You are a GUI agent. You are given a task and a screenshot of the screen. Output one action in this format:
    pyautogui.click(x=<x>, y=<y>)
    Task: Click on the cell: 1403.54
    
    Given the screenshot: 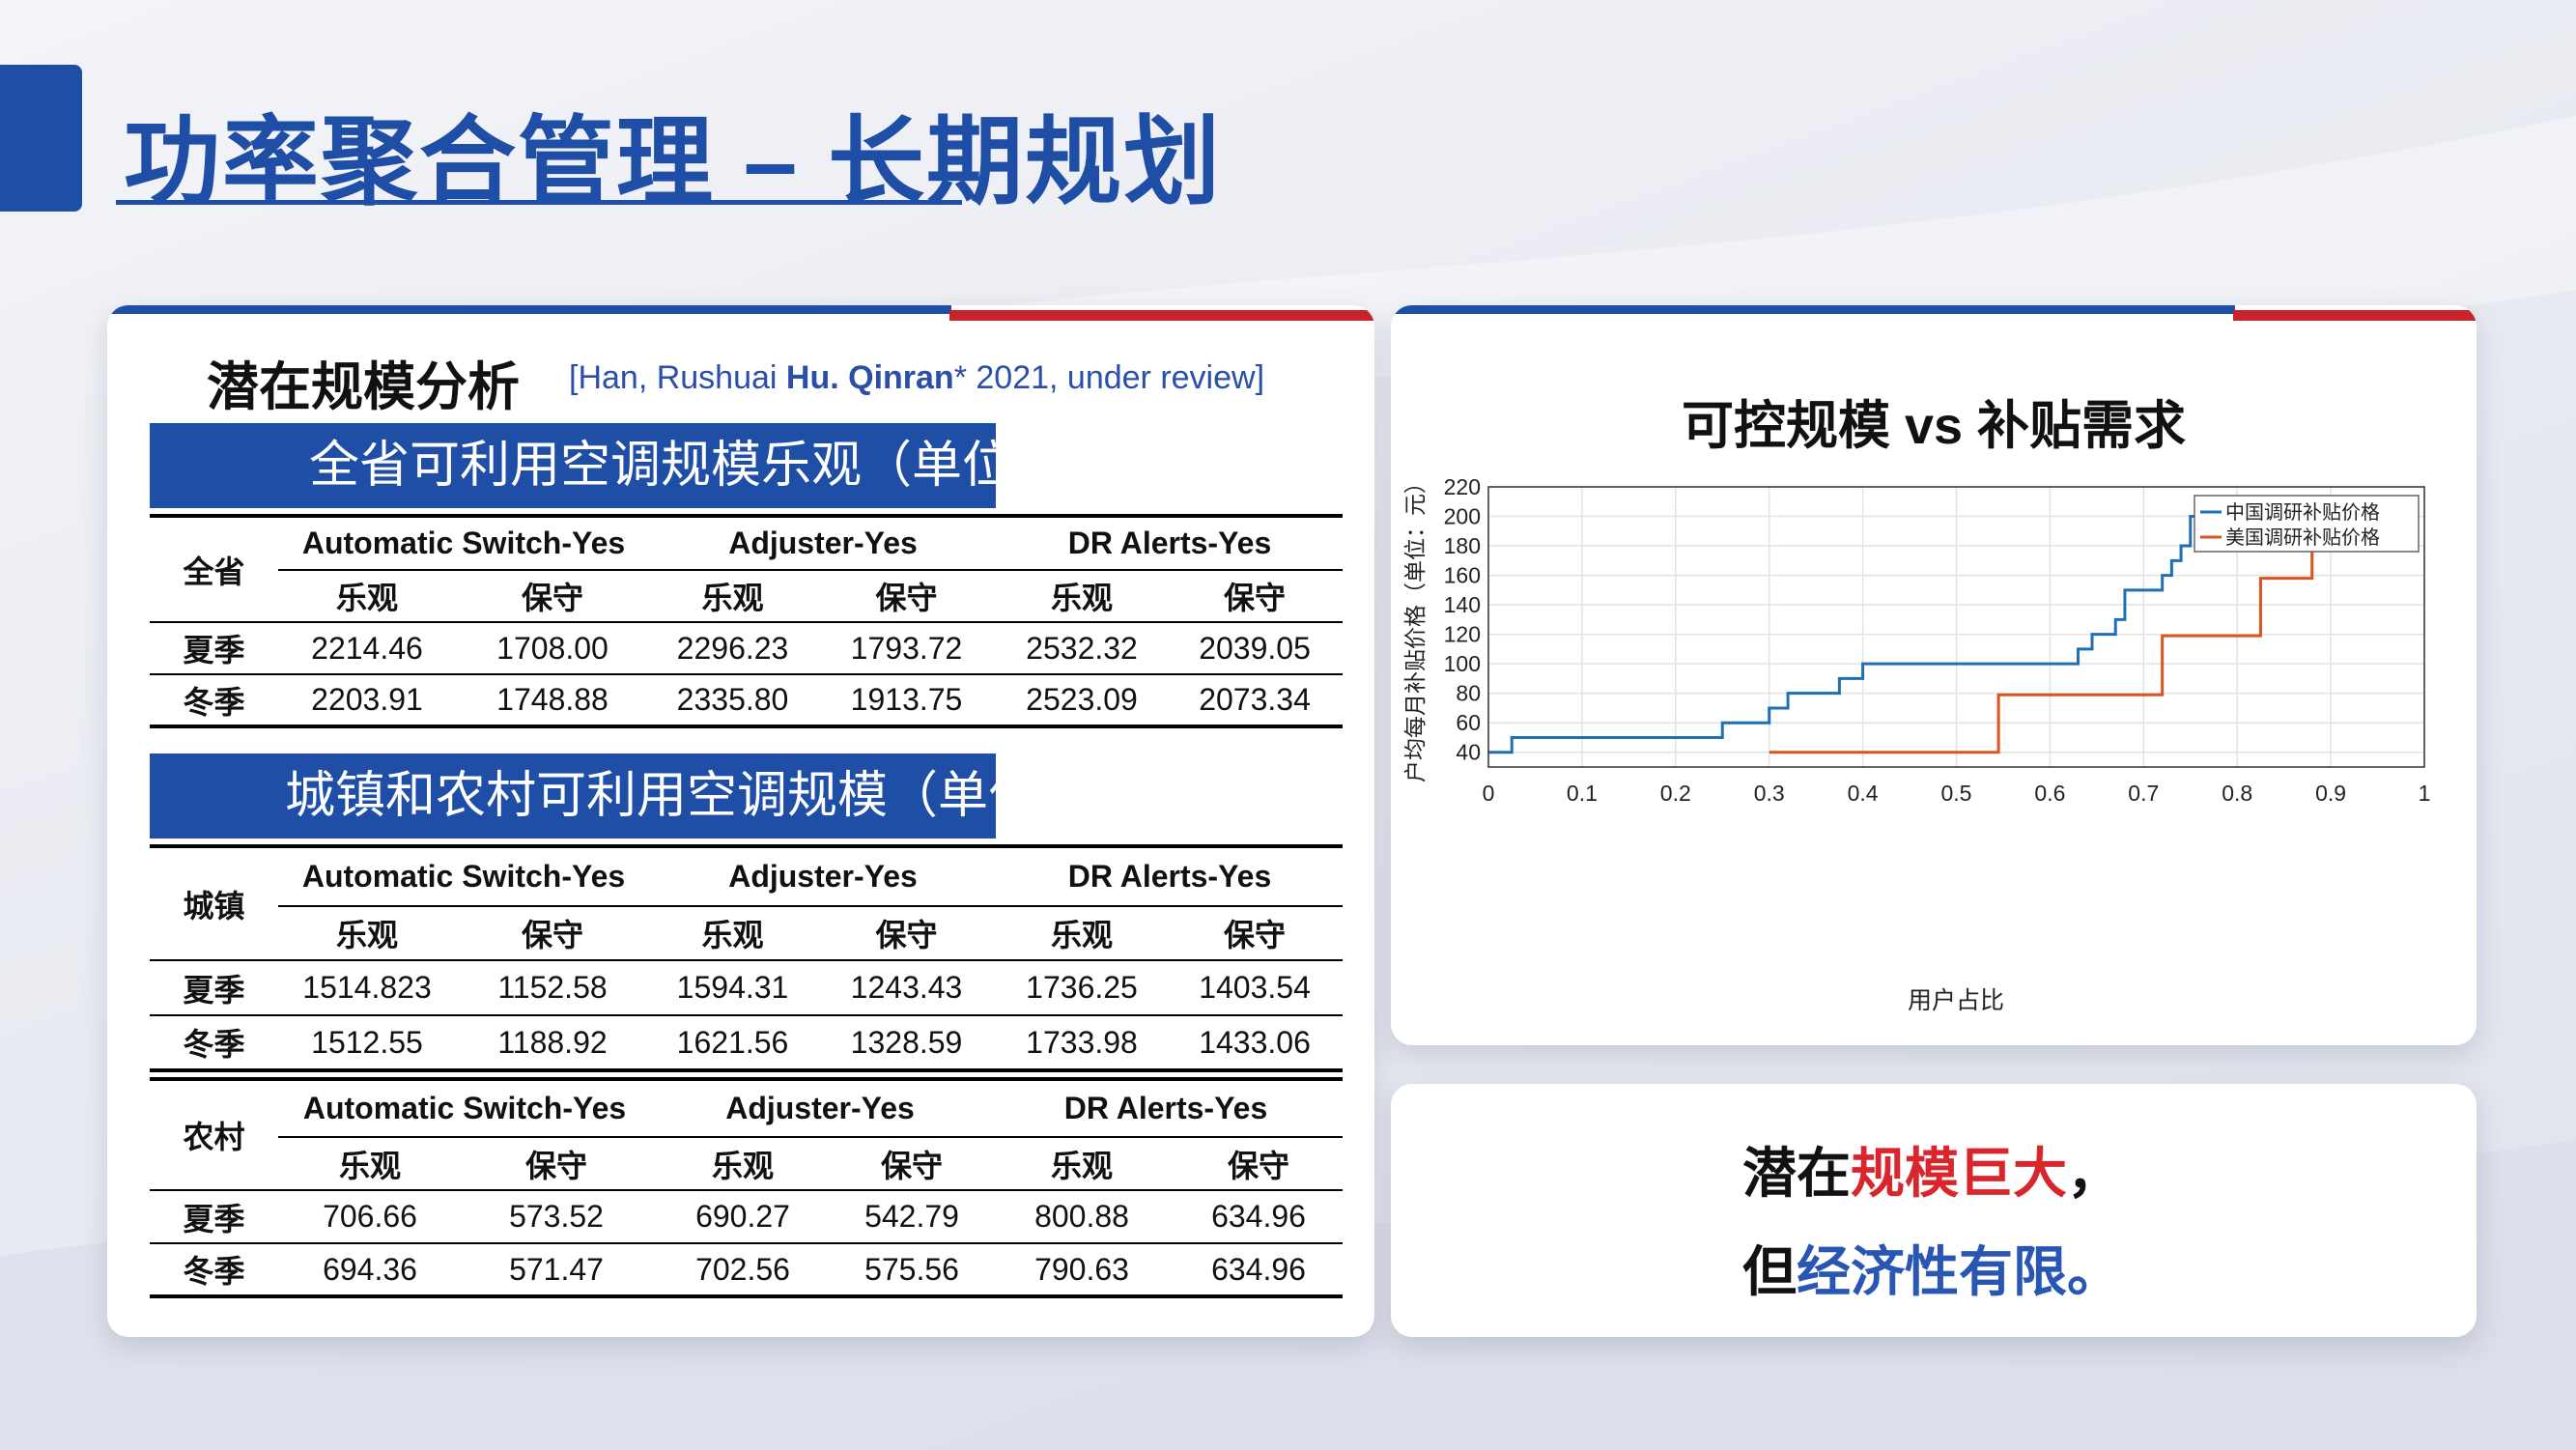 What is the action you would take?
    pyautogui.click(x=1255, y=988)
    